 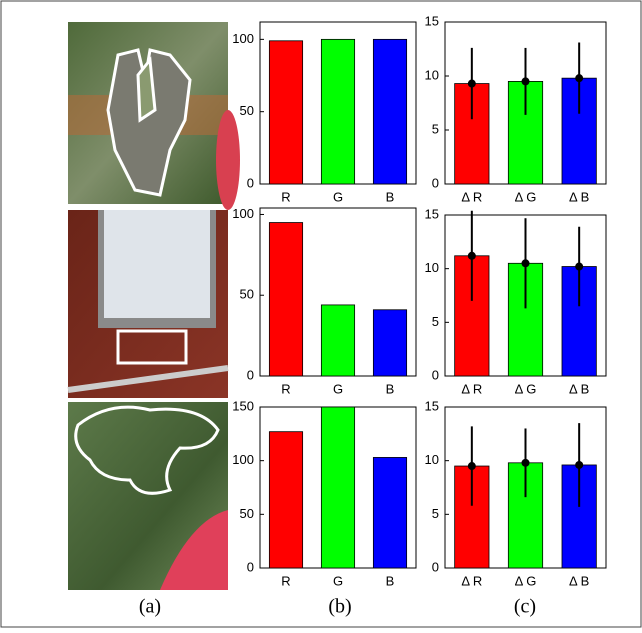 I want to click on y-tick-label: 150, so click(x=243, y=405).